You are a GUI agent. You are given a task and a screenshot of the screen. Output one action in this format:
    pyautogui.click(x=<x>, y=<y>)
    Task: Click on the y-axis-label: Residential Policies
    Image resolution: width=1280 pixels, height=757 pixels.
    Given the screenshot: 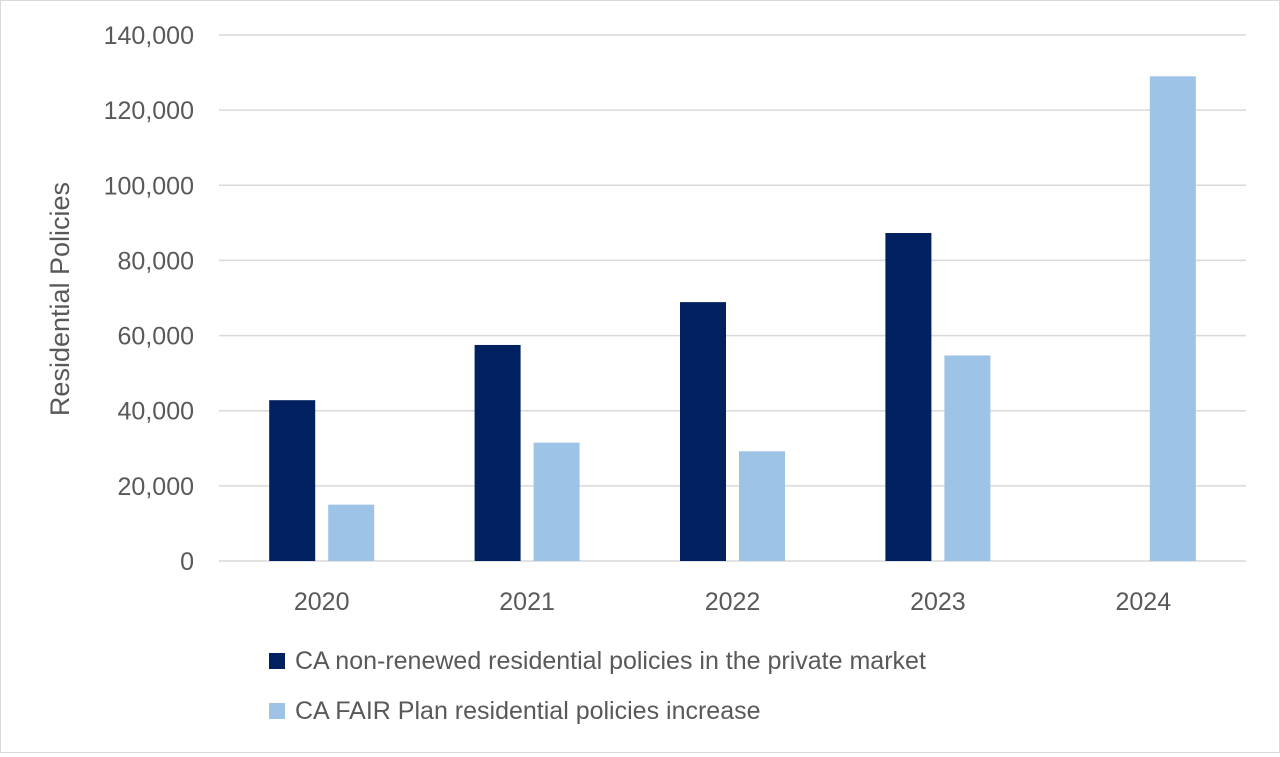 What is the action you would take?
    pyautogui.click(x=60, y=299)
    